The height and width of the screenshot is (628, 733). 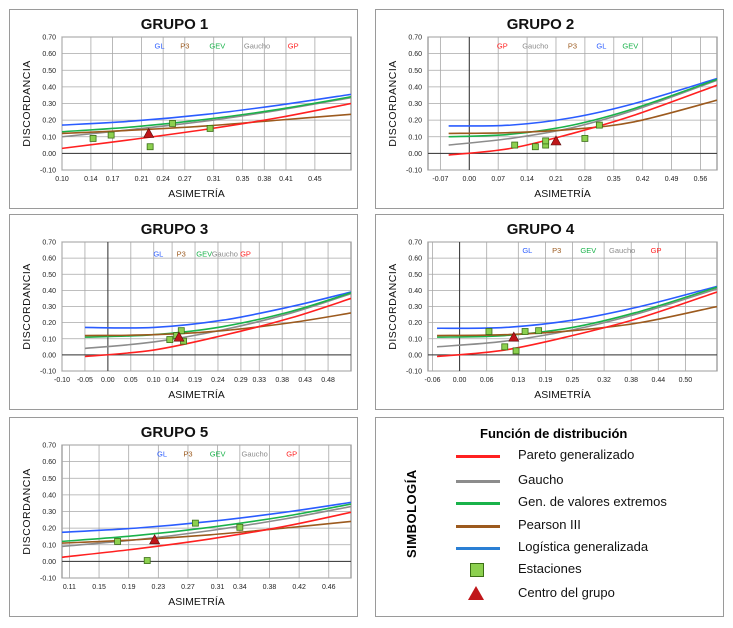 What do you see at coordinates (478, 548) in the screenshot?
I see `legend-swatch-gl` at bounding box center [478, 548].